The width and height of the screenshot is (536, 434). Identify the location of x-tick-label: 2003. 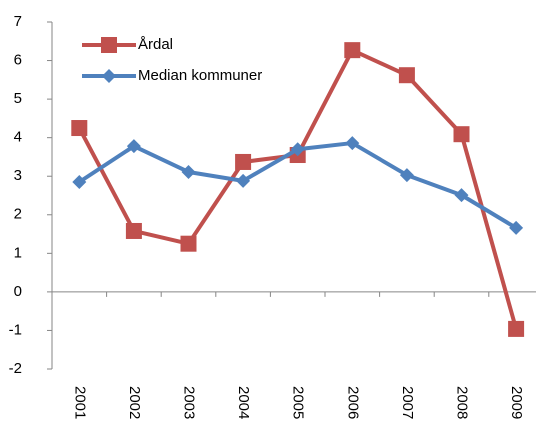
(189, 402).